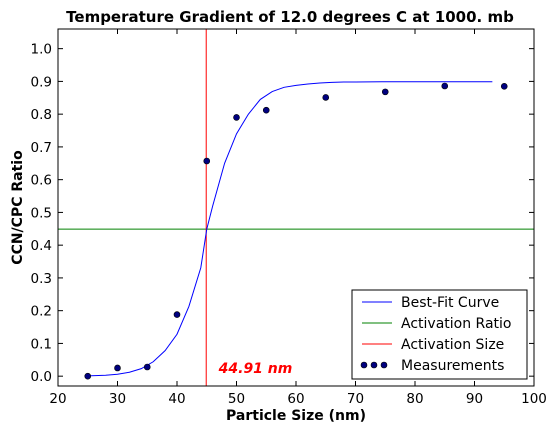 The height and width of the screenshot is (428, 552). I want to click on x-tick-label: 20, so click(57, 399).